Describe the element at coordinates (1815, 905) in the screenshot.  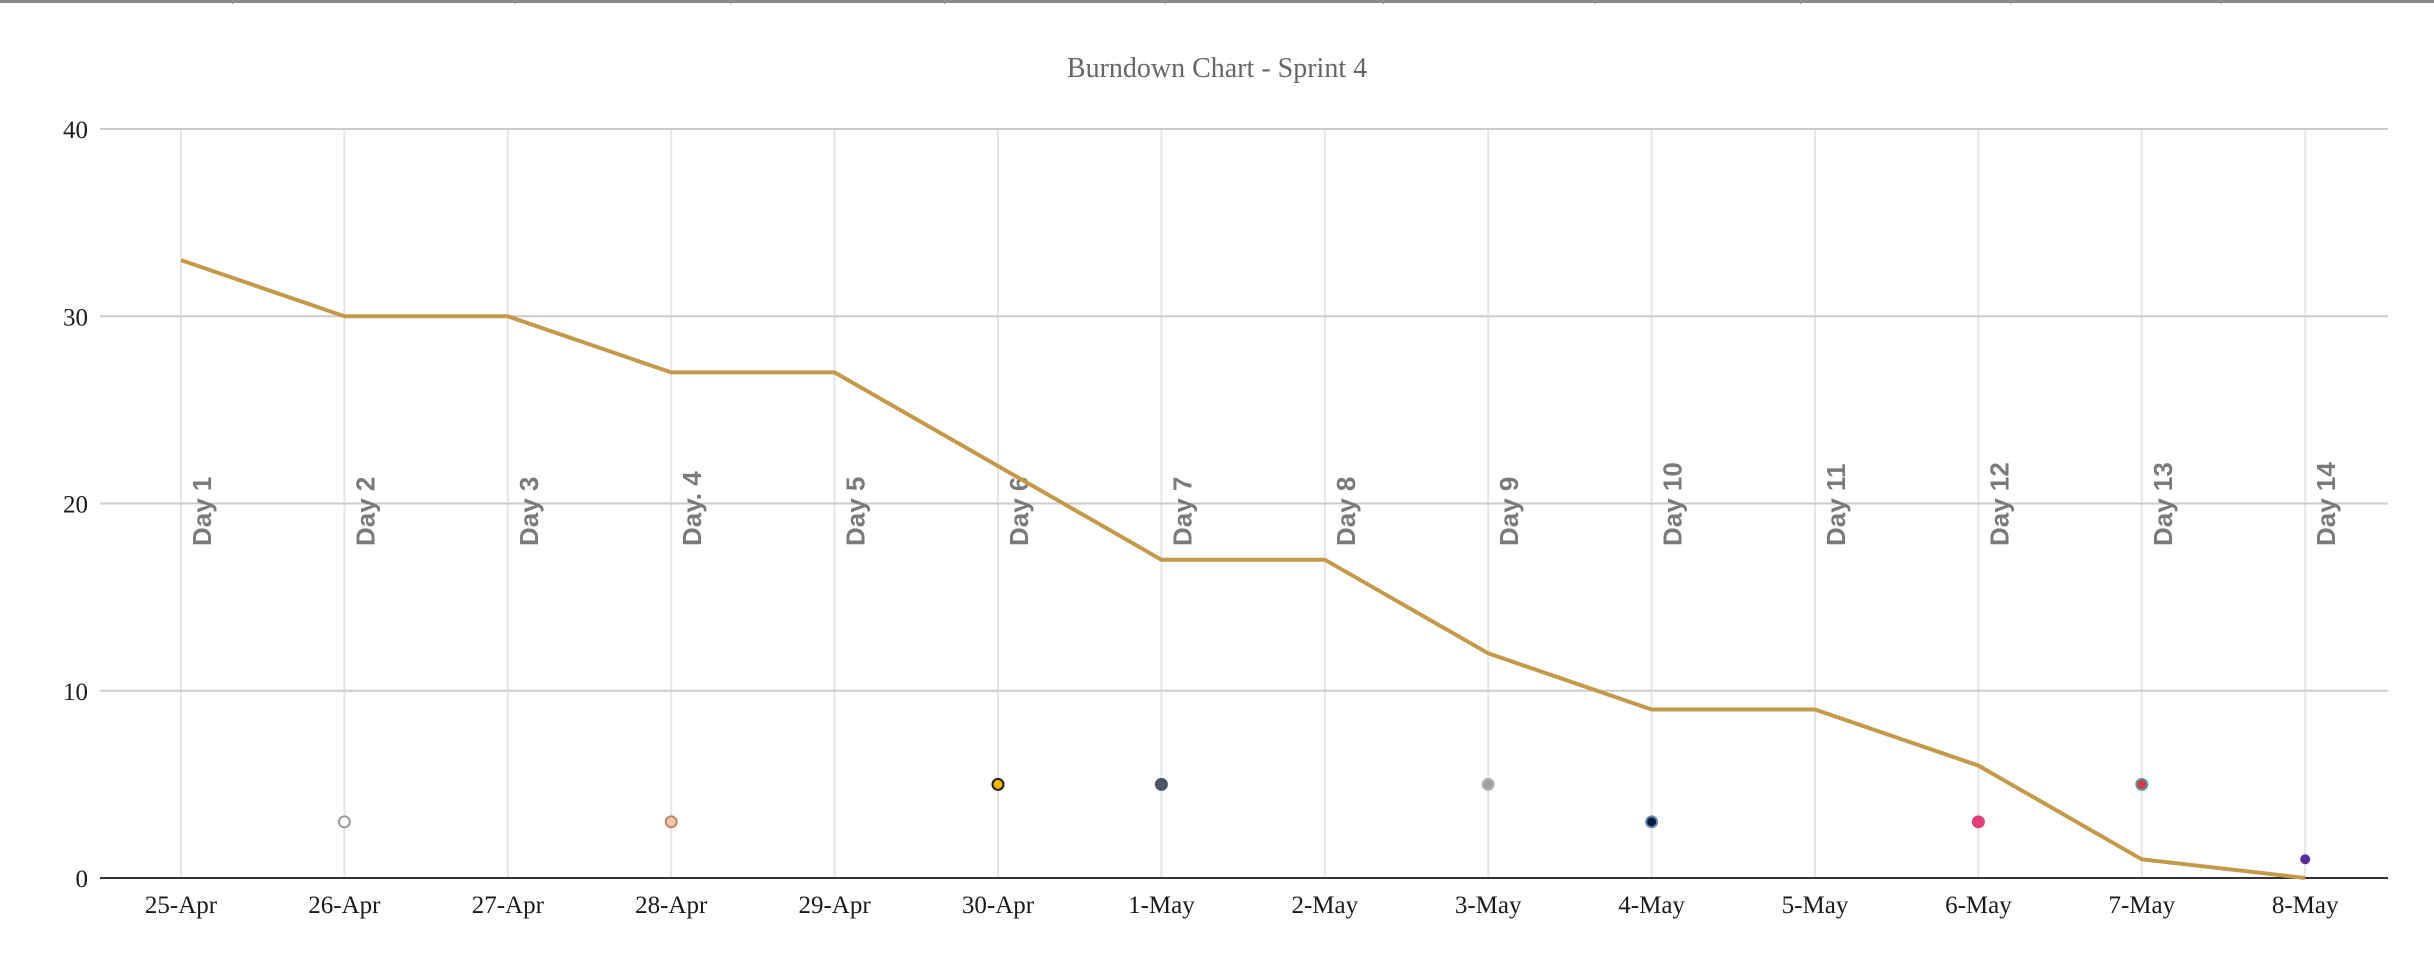
I see `x-tick-label: 5-May` at that location.